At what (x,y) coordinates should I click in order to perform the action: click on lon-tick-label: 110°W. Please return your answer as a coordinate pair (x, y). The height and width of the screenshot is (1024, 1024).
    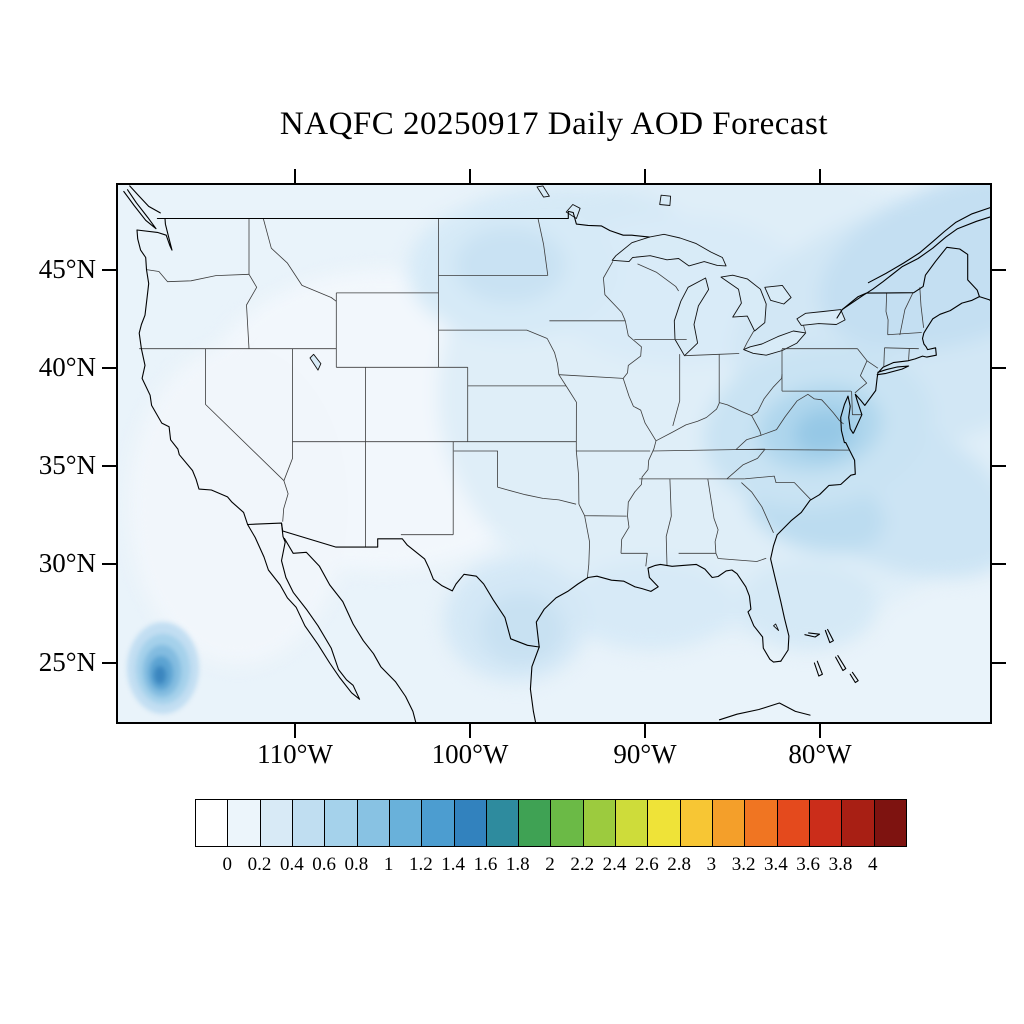
    Looking at the image, I should click on (295, 754).